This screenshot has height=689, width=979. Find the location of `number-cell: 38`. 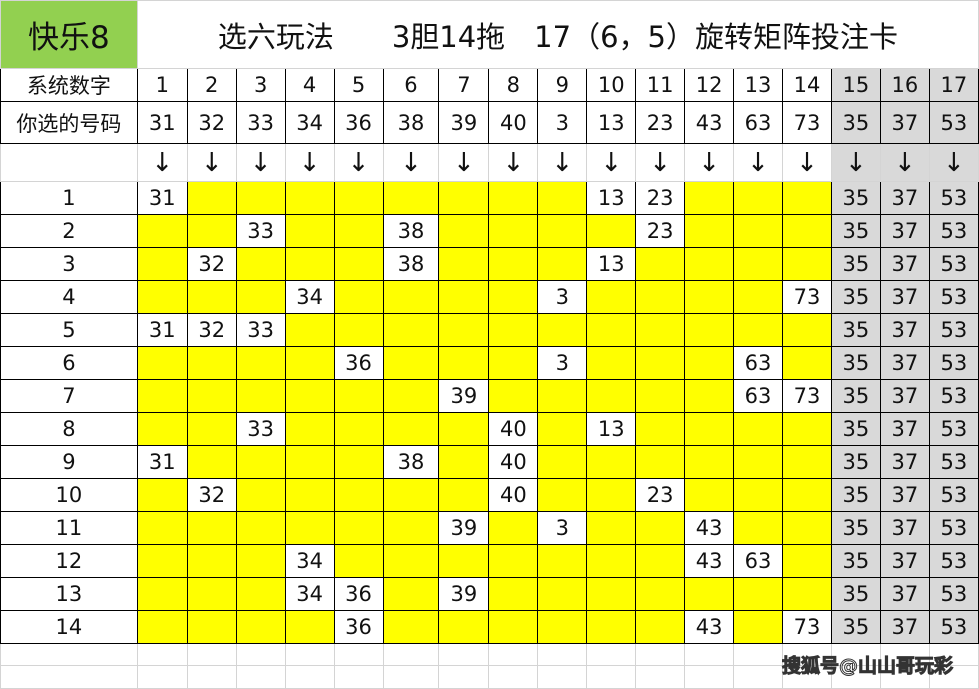

number-cell: 38 is located at coordinates (411, 462).